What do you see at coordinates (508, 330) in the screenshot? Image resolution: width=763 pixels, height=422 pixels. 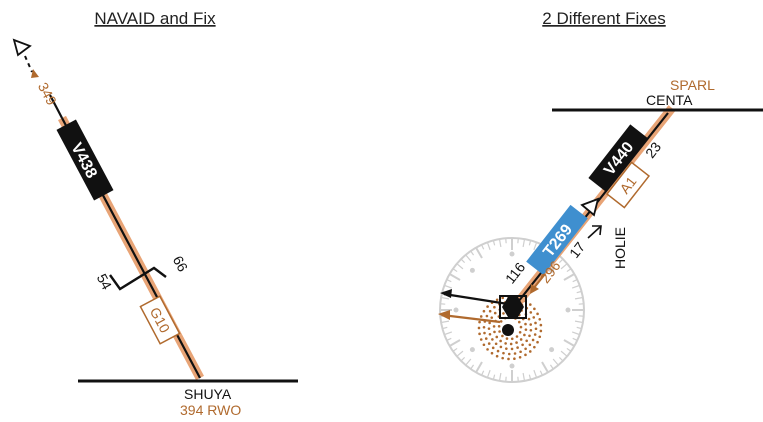 I see `ndb-dot-icon` at bounding box center [508, 330].